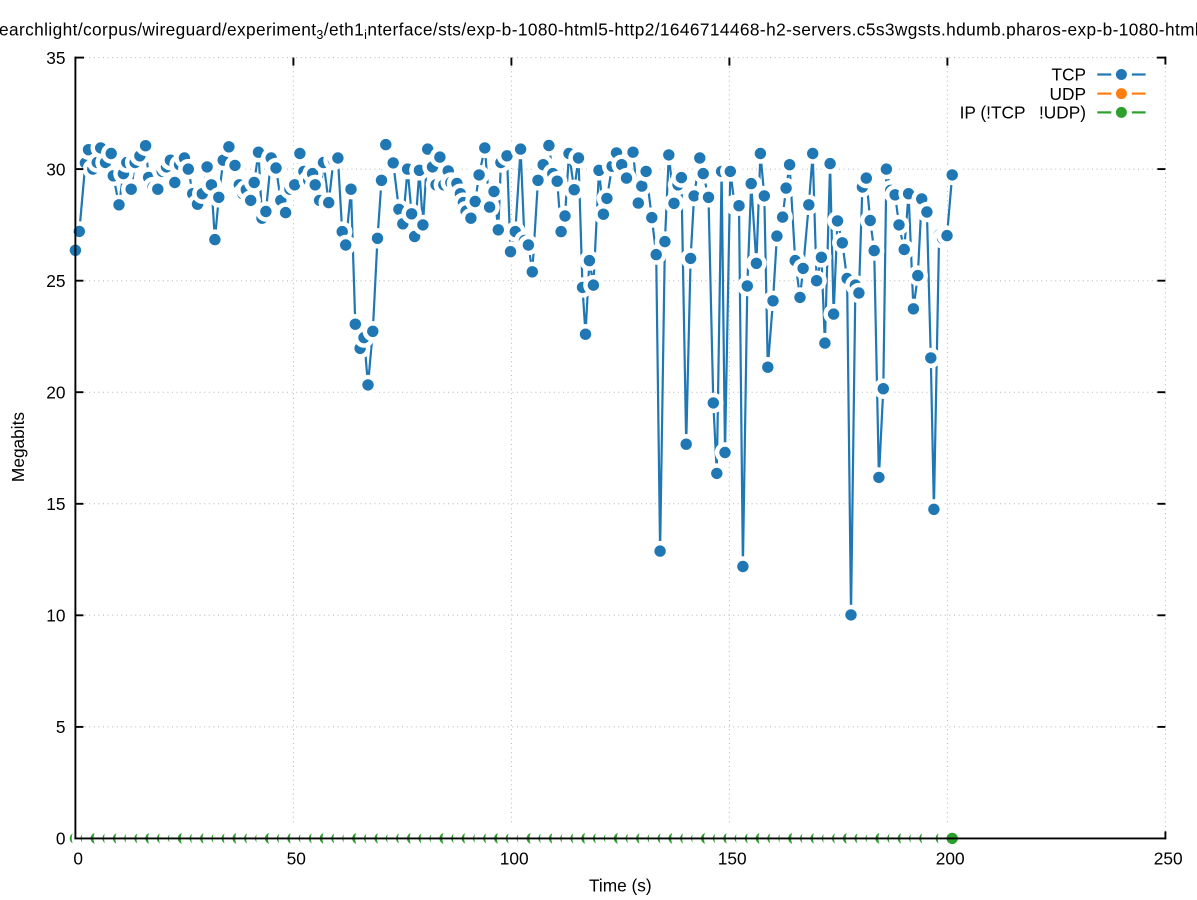 This screenshot has width=1197, height=900. What do you see at coordinates (950, 858) in the screenshot?
I see `svg-text: 200` at bounding box center [950, 858].